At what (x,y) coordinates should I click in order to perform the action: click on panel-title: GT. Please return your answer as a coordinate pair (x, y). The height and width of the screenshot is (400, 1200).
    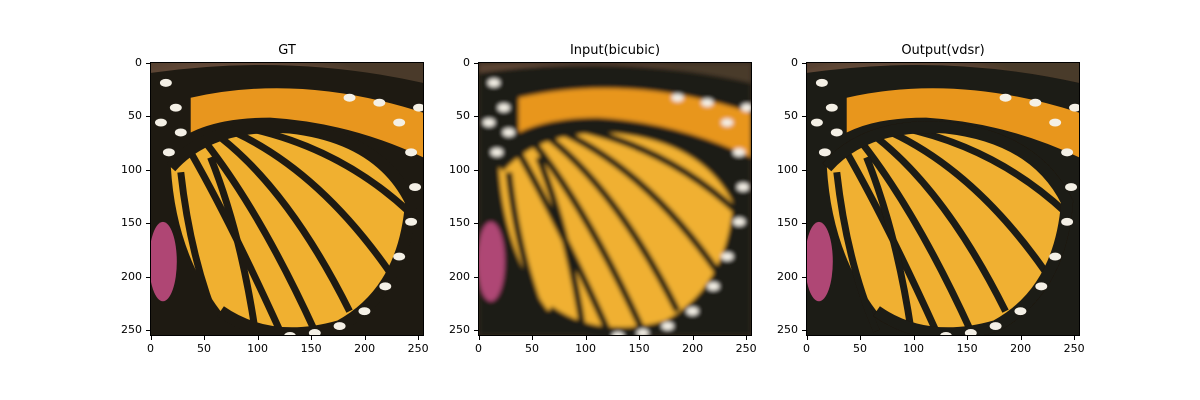
    Looking at the image, I should click on (287, 50).